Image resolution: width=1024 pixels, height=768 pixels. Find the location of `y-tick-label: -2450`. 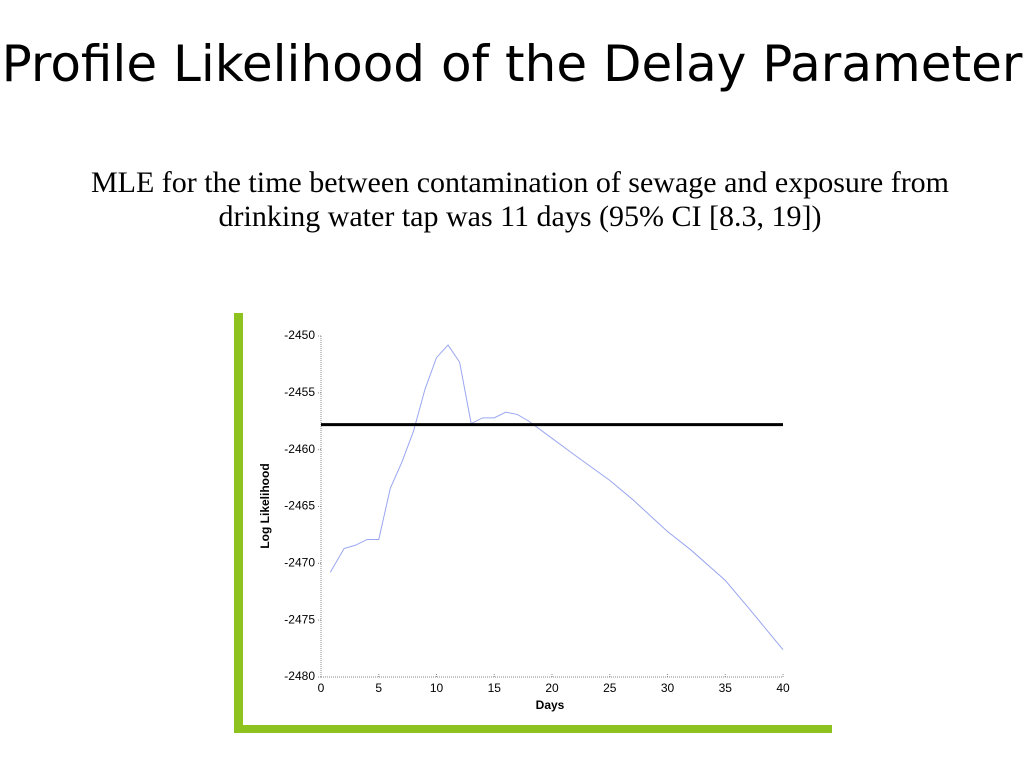

y-tick-label: -2450 is located at coordinates (299, 335).